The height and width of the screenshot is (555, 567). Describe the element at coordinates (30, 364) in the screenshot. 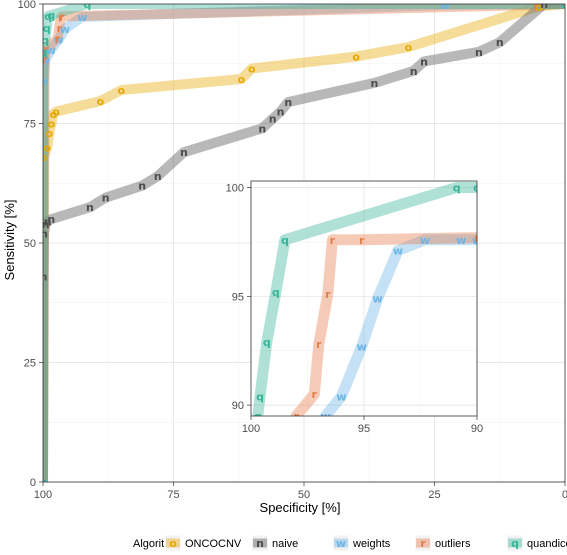

I see `main-y-tick-label: 25` at that location.